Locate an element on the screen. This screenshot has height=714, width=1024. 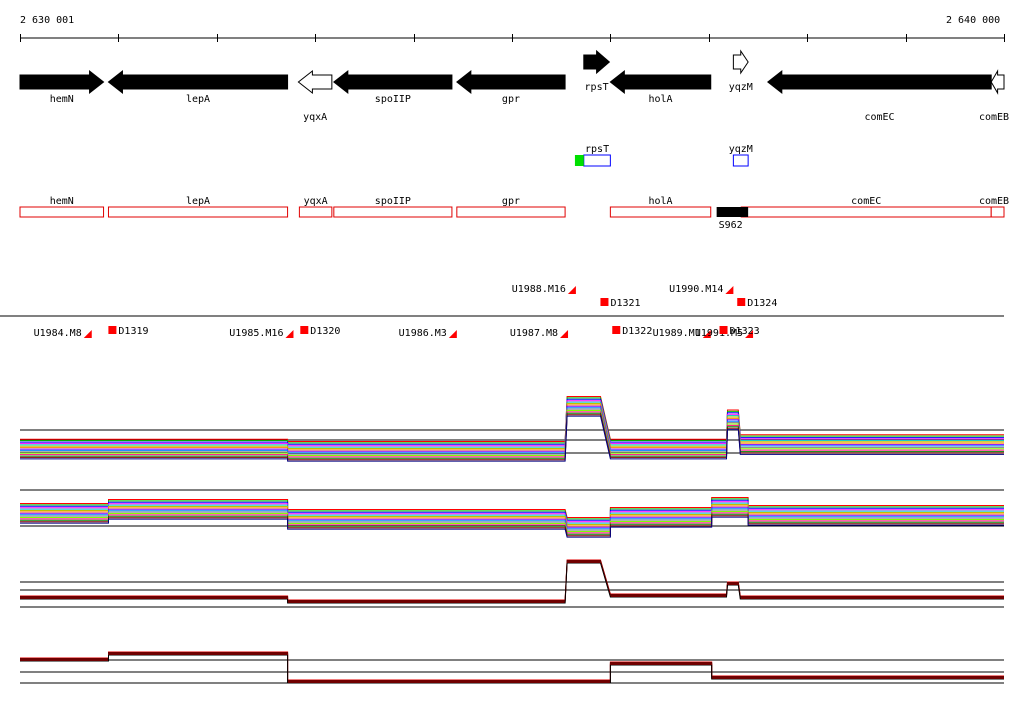
axis-end-label: 2 640 000 is located at coordinates (973, 20).